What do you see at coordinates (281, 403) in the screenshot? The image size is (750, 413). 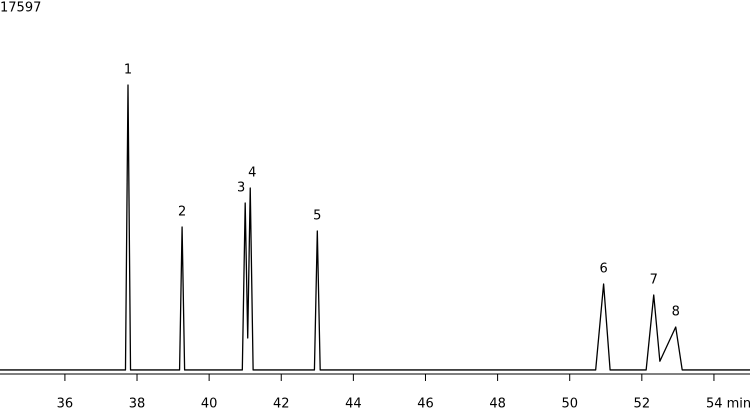 I see `x-tick-label: 42` at bounding box center [281, 403].